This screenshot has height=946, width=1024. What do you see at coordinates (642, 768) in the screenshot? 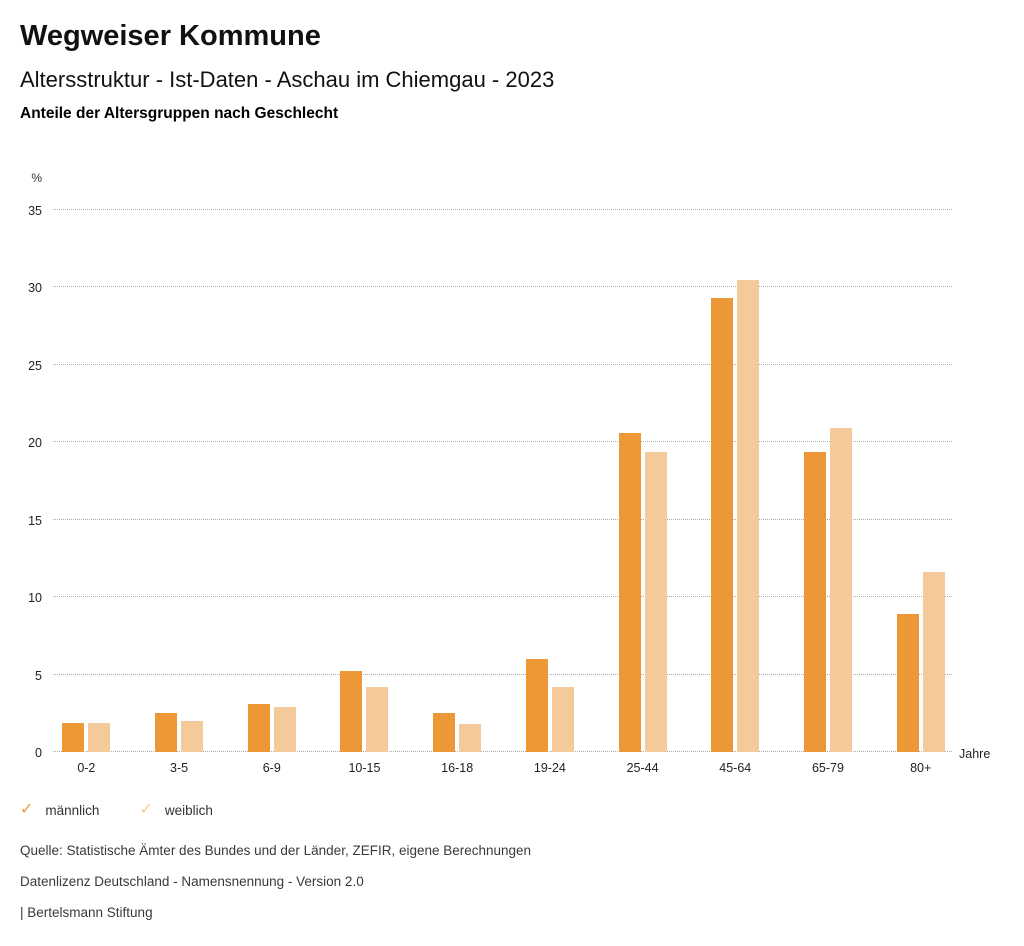
I see `x-tick-label-25-44: 25-44` at bounding box center [642, 768].